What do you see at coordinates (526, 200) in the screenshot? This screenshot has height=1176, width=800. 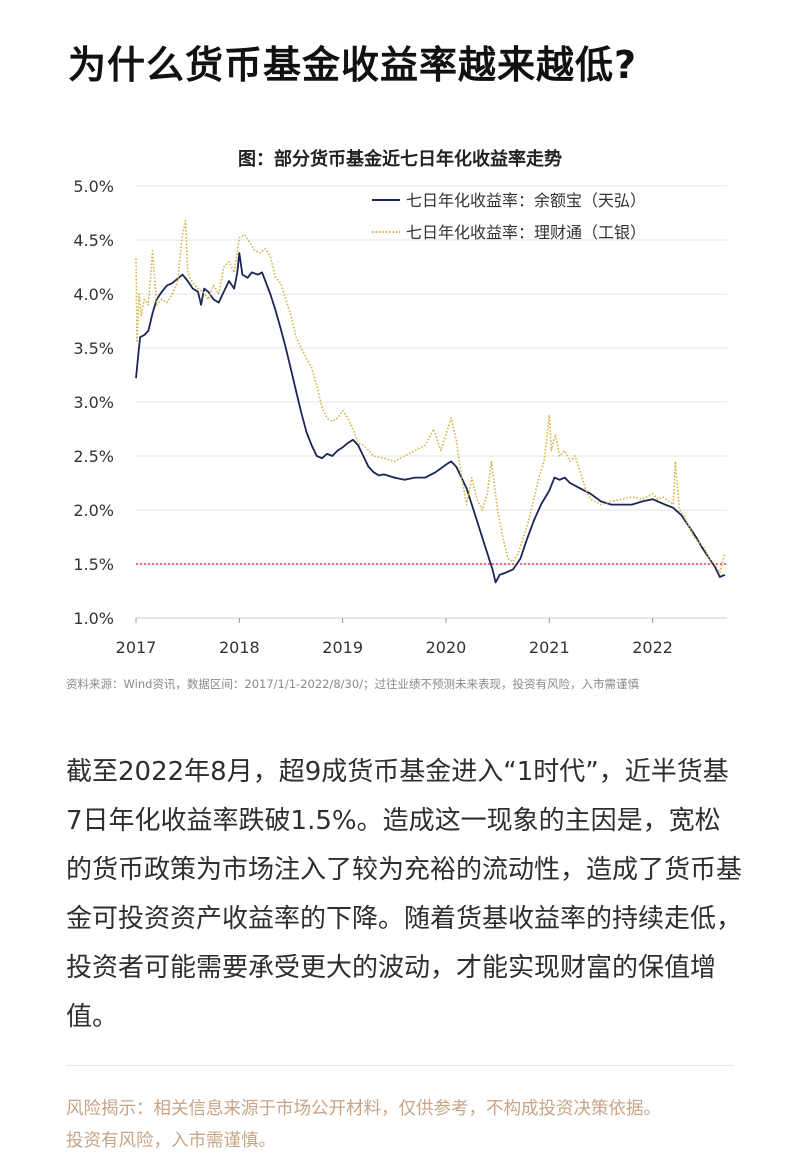 I see `legend-label-0: 七日年化收益率：余额宝（天弘）` at bounding box center [526, 200].